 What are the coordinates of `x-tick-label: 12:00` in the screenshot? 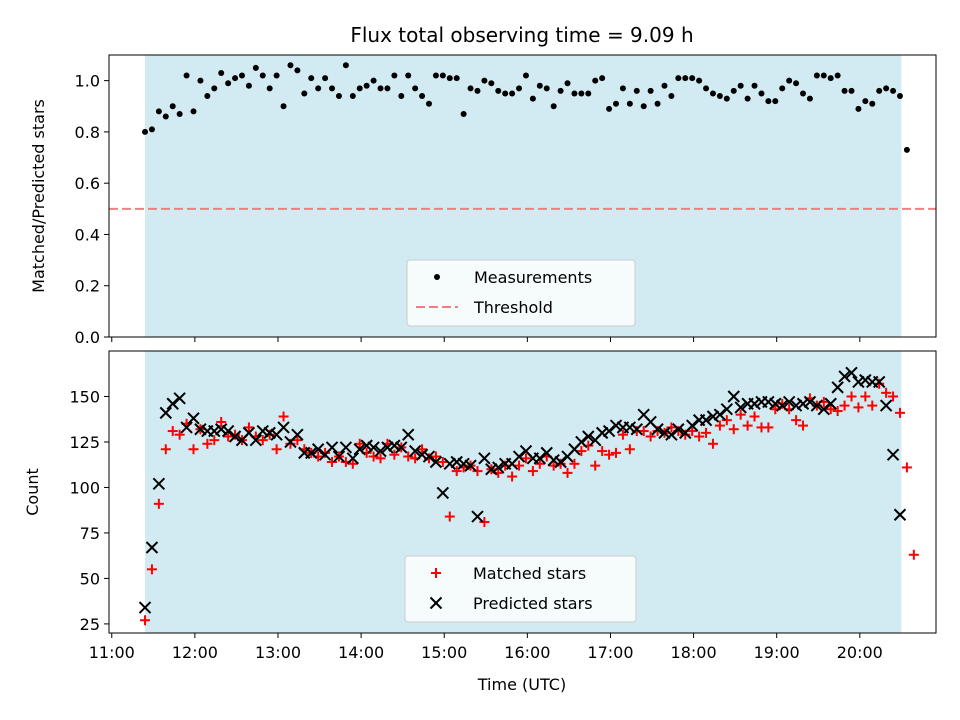 It's located at (195, 652).